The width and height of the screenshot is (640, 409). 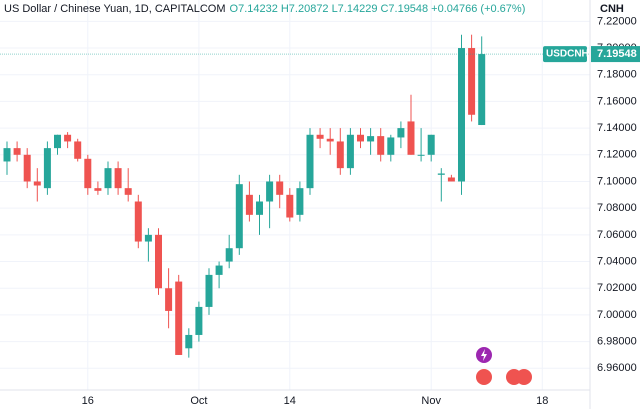 What do you see at coordinates (484, 355) in the screenshot?
I see `bolt` at bounding box center [484, 355].